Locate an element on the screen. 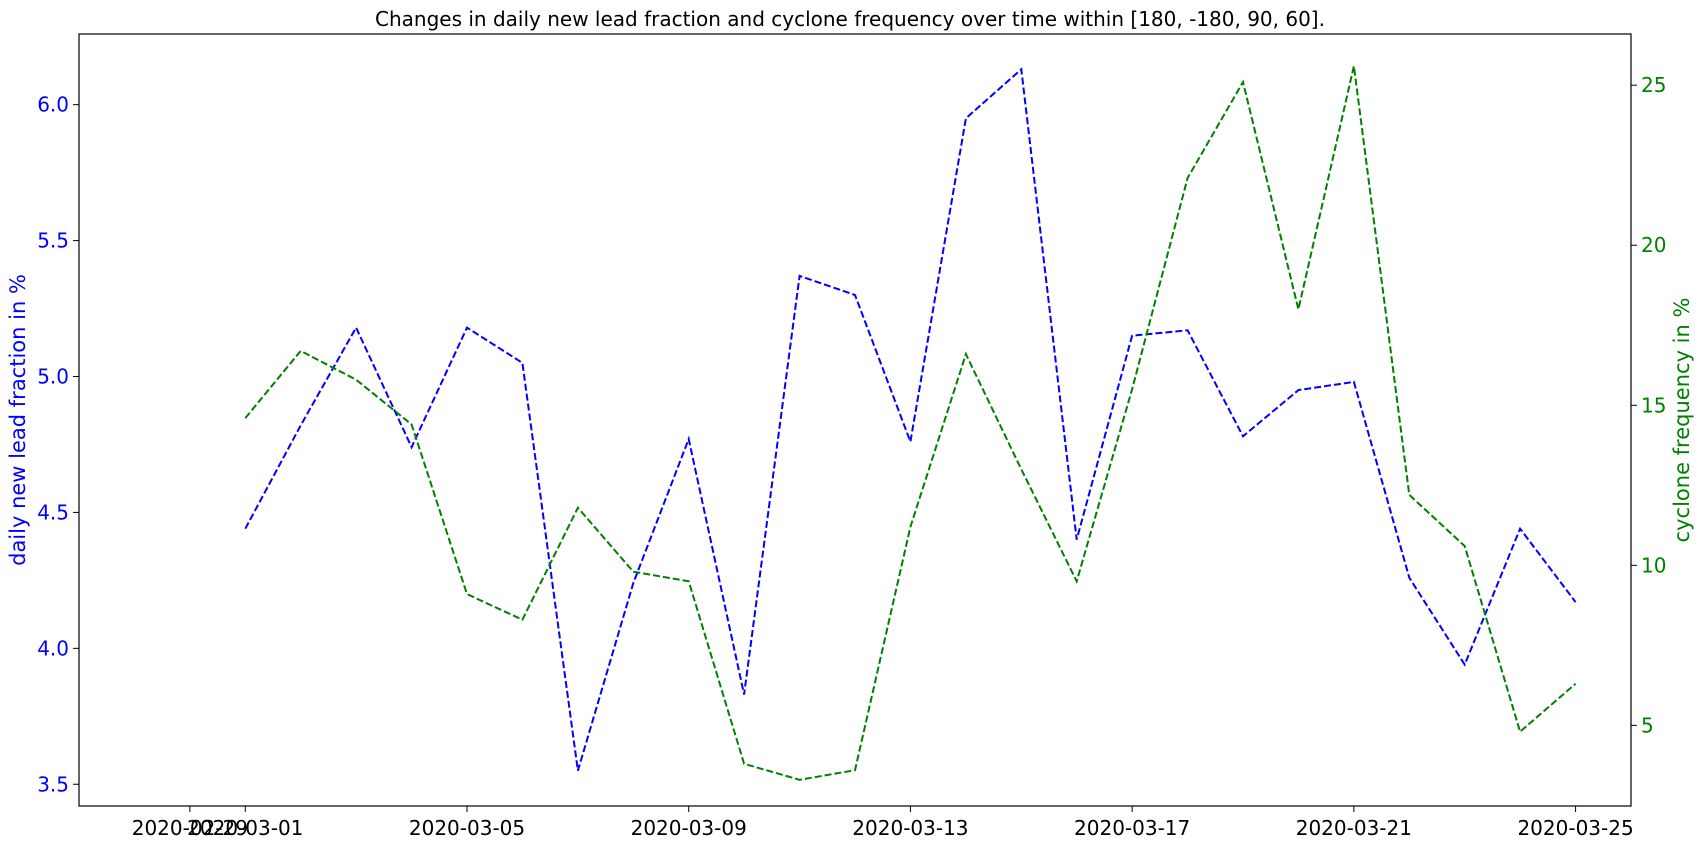 The height and width of the screenshot is (844, 1700). right-tick-label: 15 is located at coordinates (1653, 405).